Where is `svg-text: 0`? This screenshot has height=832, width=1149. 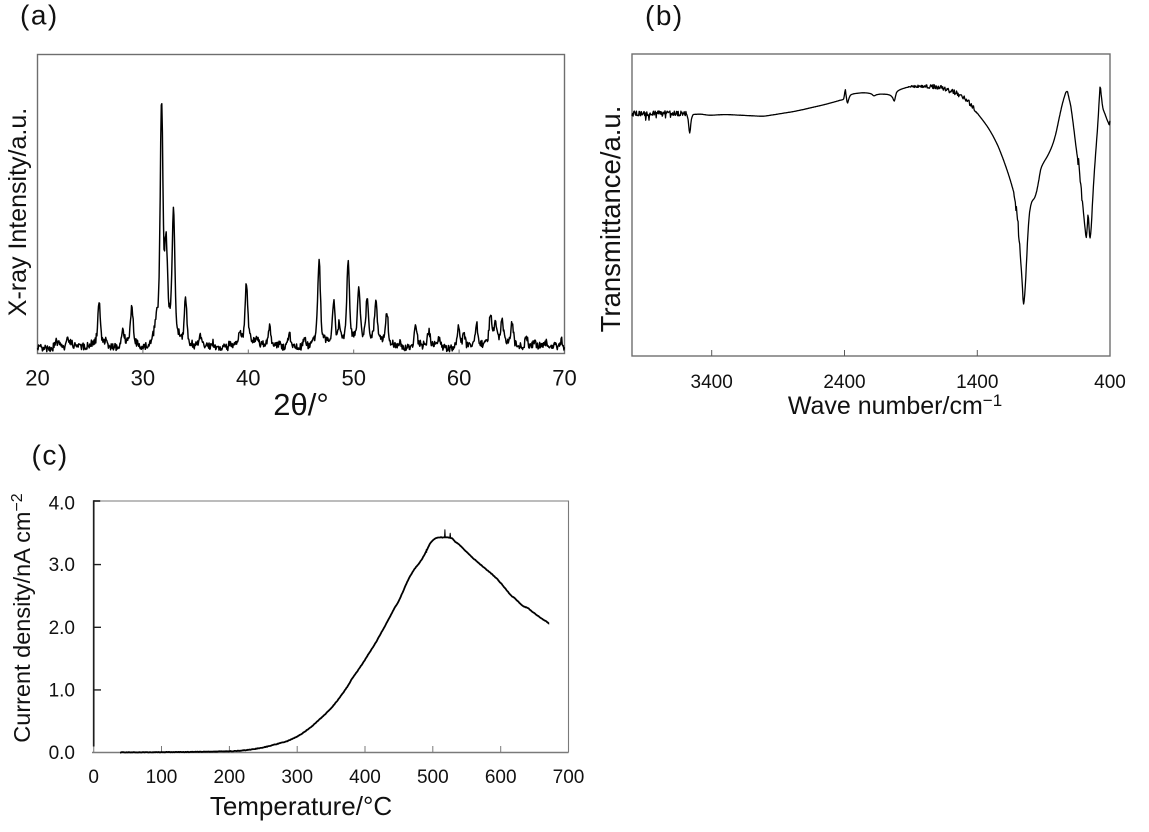 svg-text: 0 is located at coordinates (93, 777).